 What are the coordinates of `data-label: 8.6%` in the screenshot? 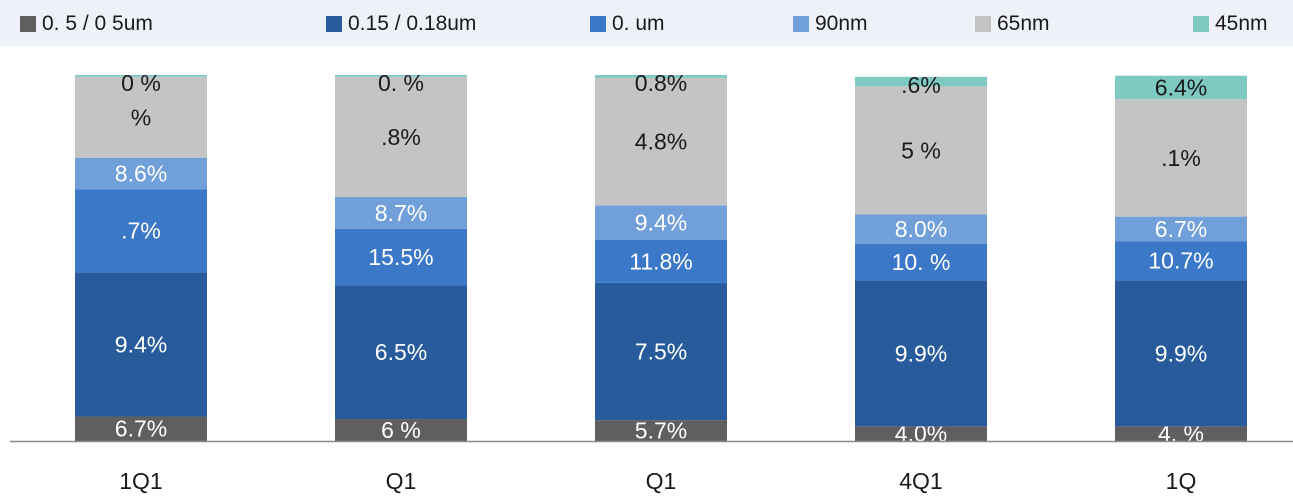 It's located at (141, 173).